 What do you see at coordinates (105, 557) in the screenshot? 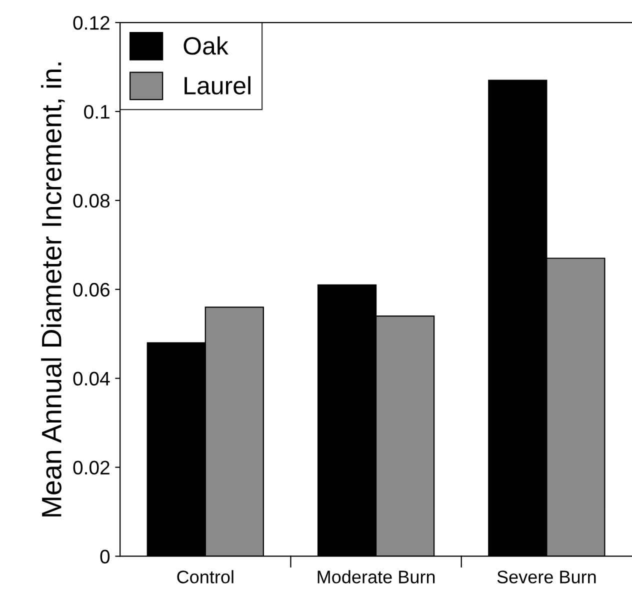
I see `y-tick-label: 0` at bounding box center [105, 557].